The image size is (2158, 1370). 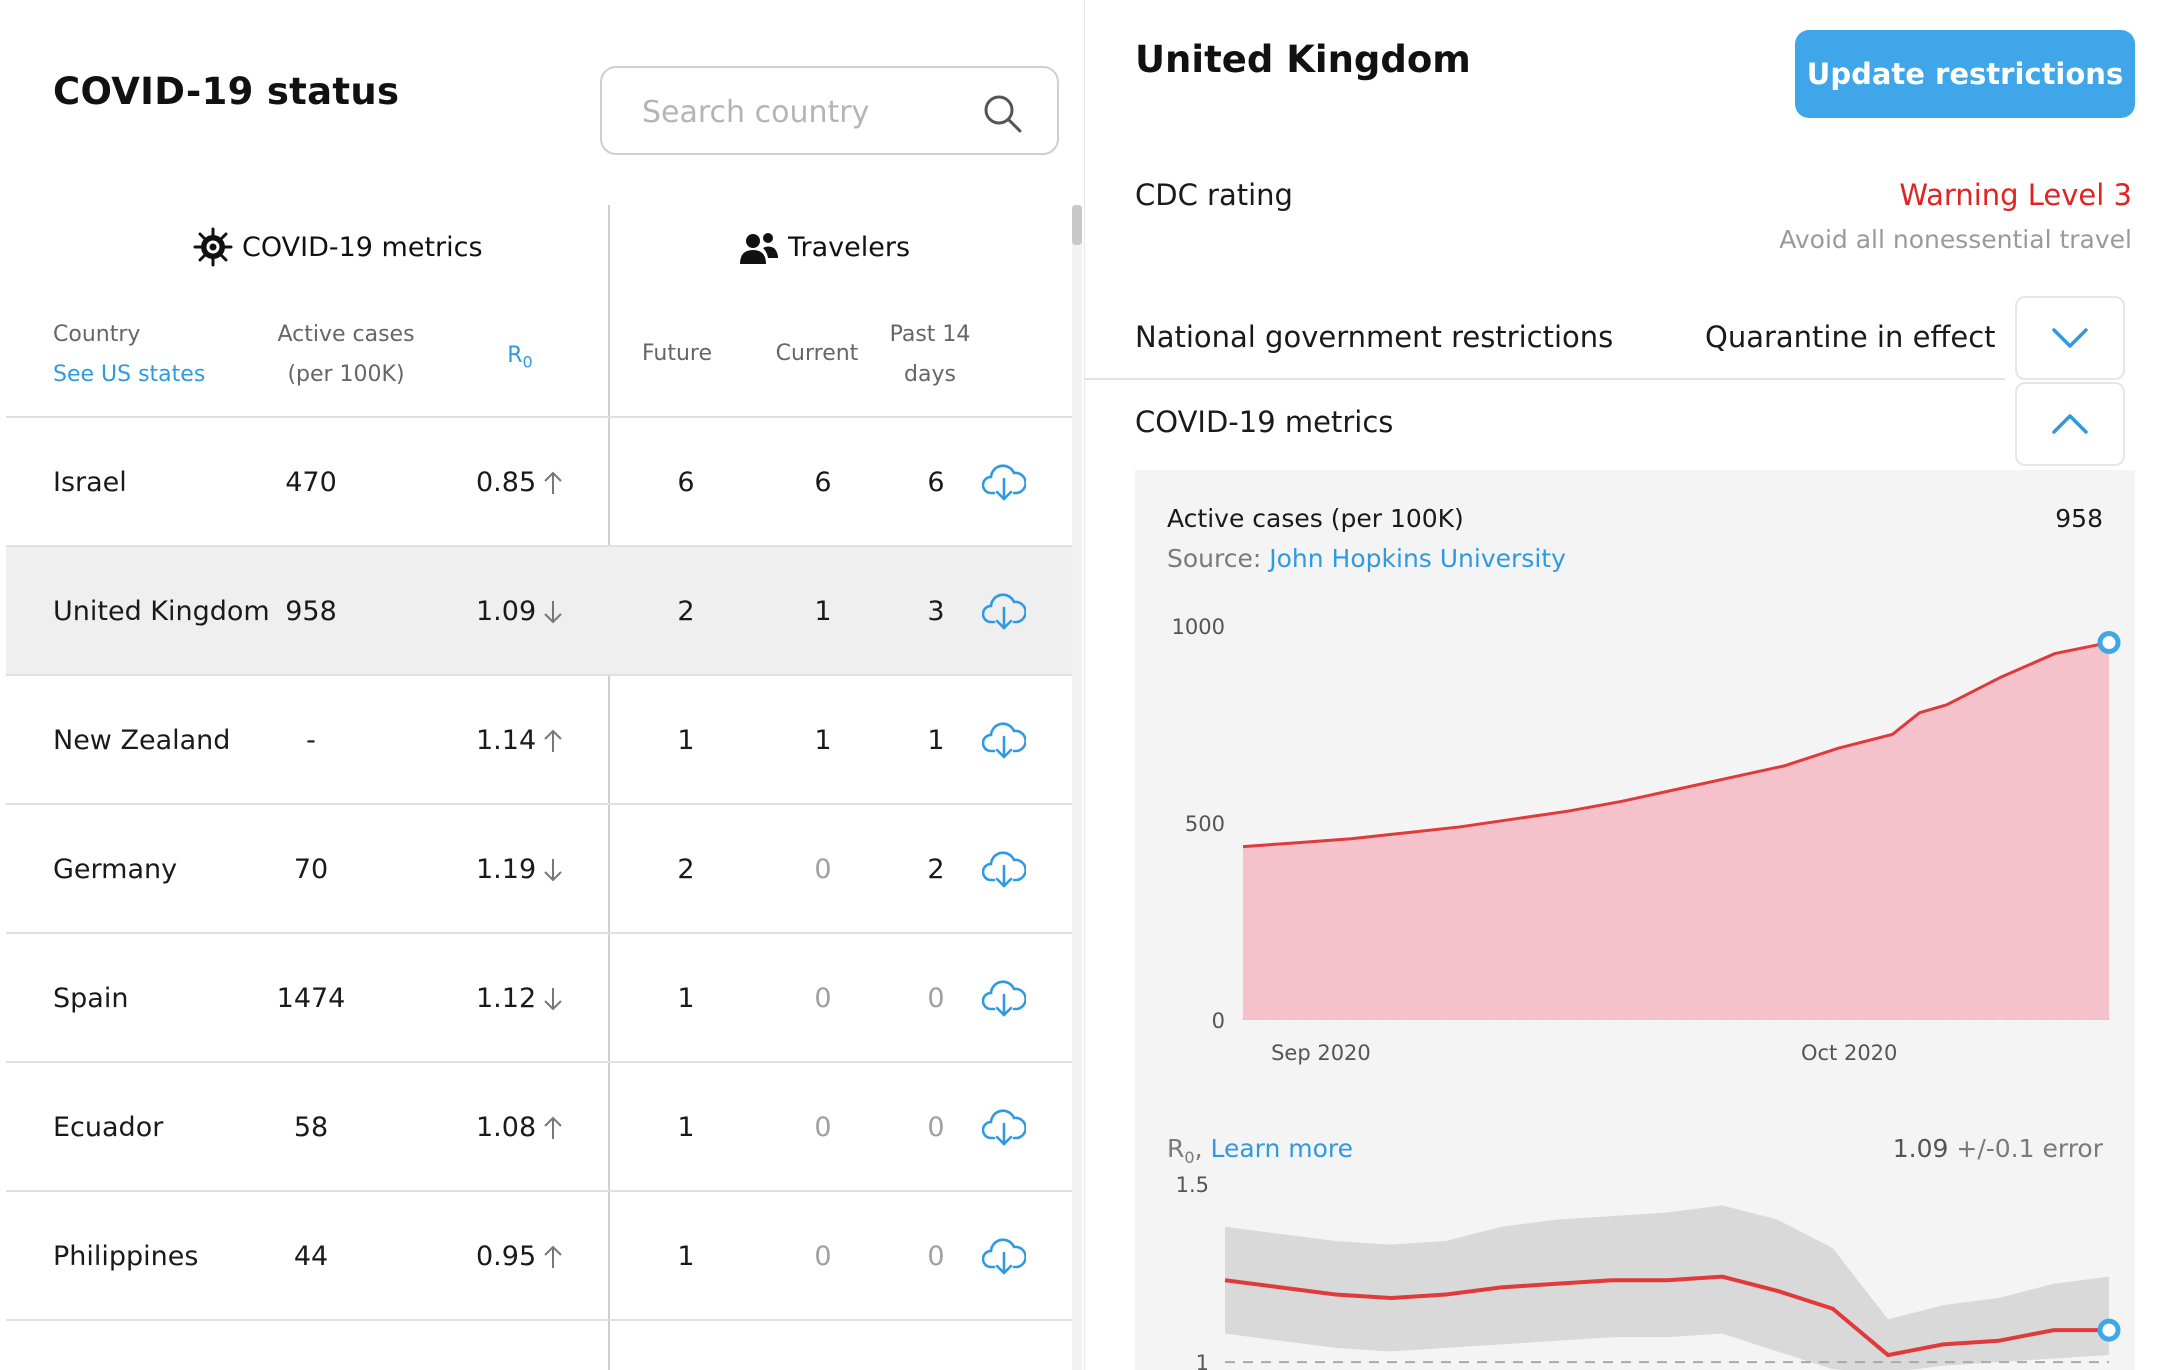 I want to click on metrics-group-label: COVID-19 metrics, so click(x=362, y=247).